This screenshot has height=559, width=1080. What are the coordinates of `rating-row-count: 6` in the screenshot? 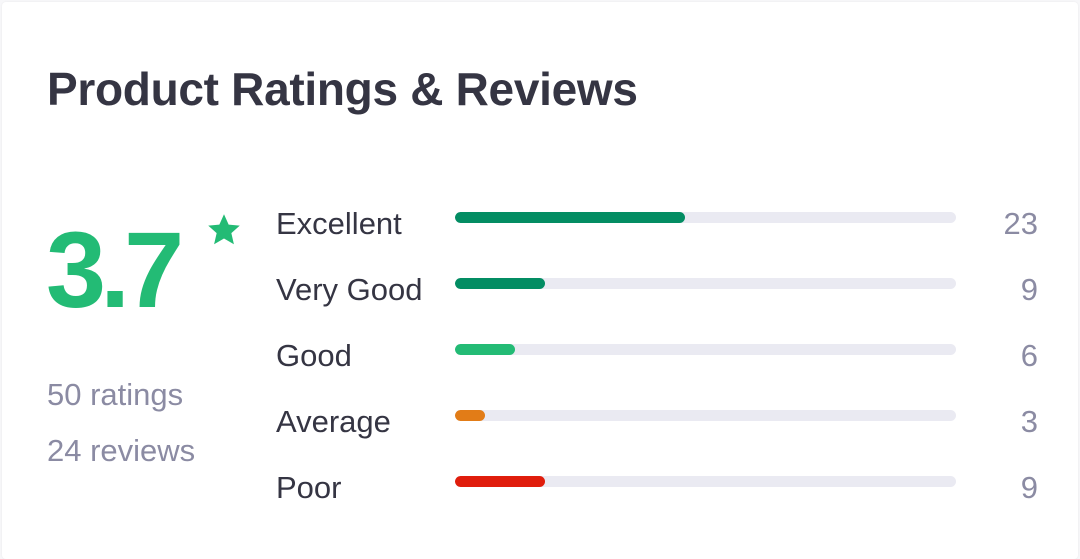 It's located at (1029, 355).